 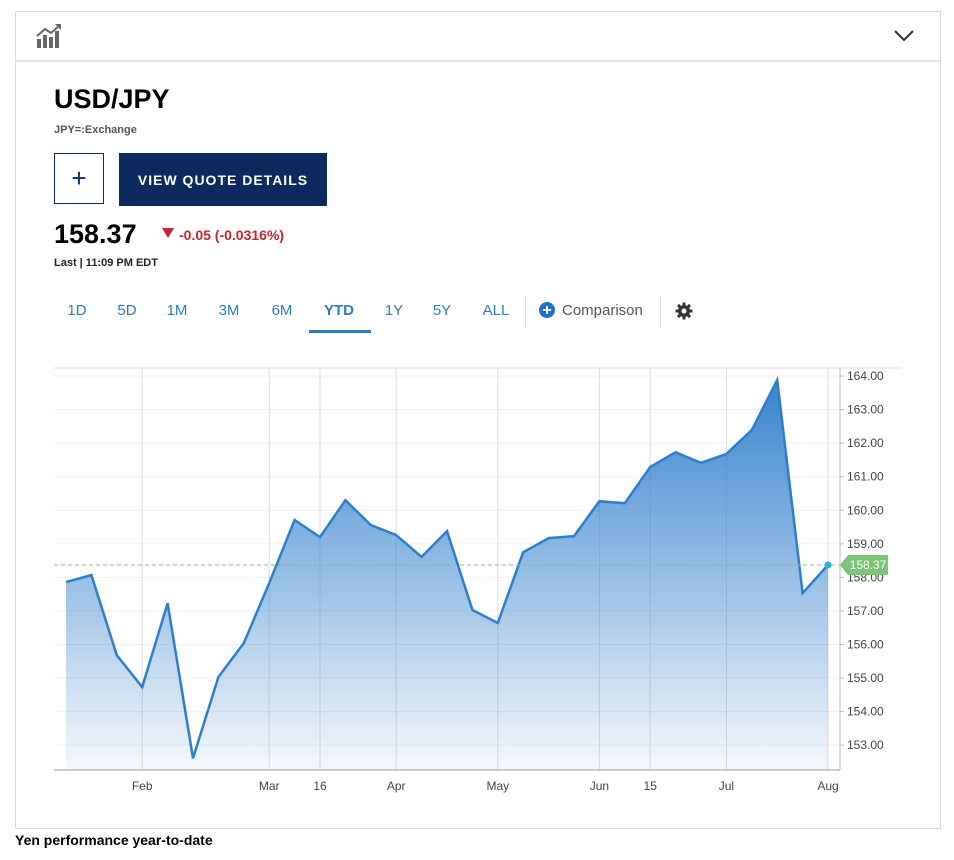 What do you see at coordinates (547, 310) in the screenshot?
I see `comparison-icon` at bounding box center [547, 310].